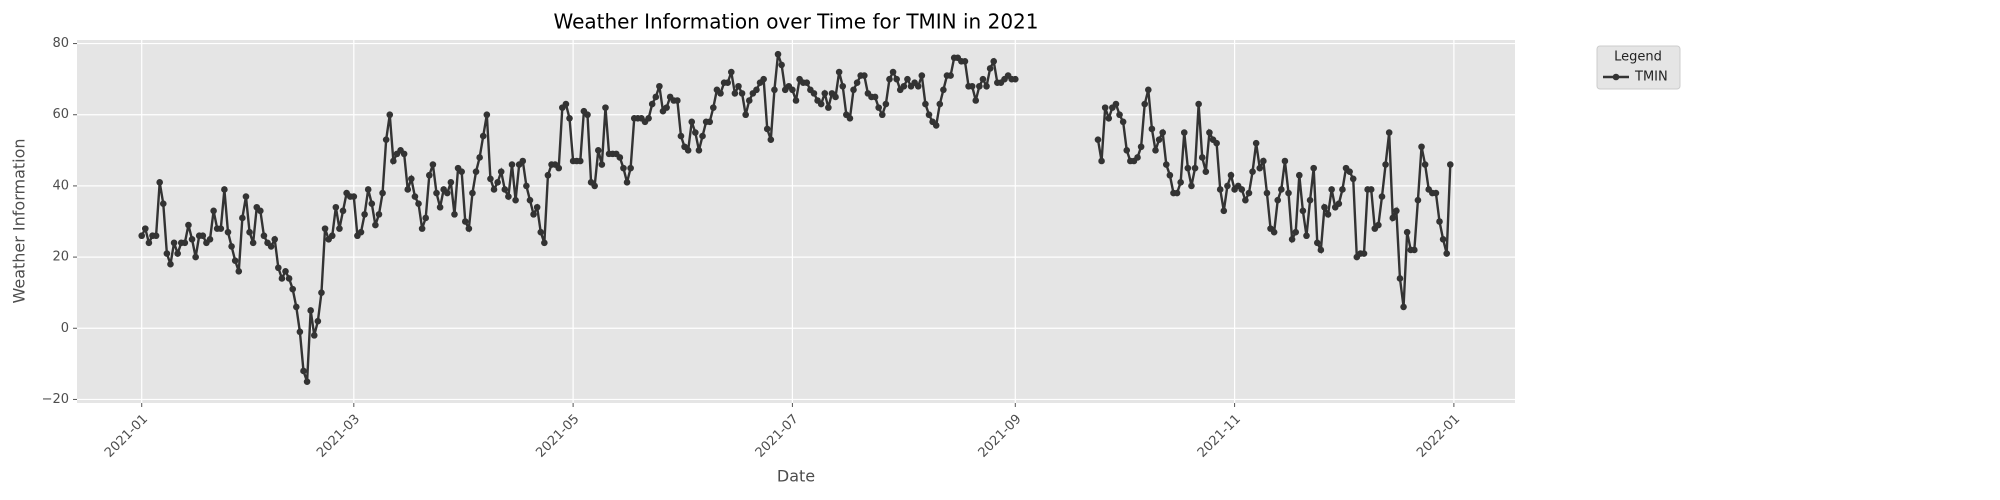 Image resolution: width=2000 pixels, height=500 pixels. I want to click on y-tick-label: 80, so click(60, 43).